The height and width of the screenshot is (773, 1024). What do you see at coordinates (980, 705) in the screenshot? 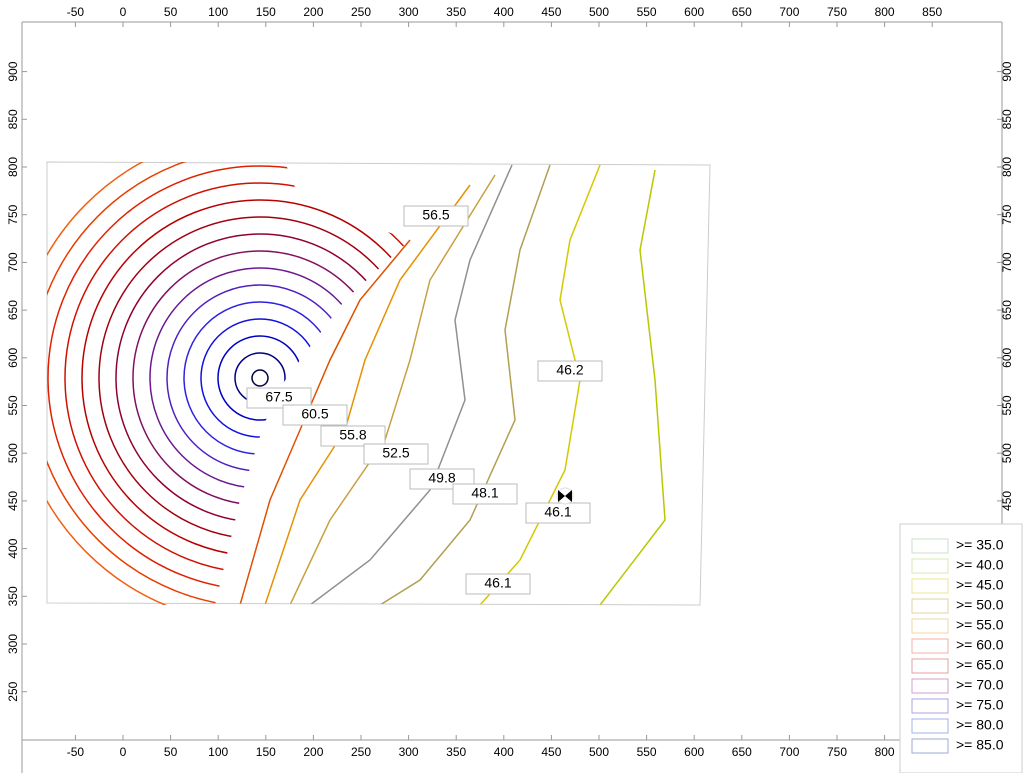
I see `legend-label: >= 75.0` at bounding box center [980, 705].